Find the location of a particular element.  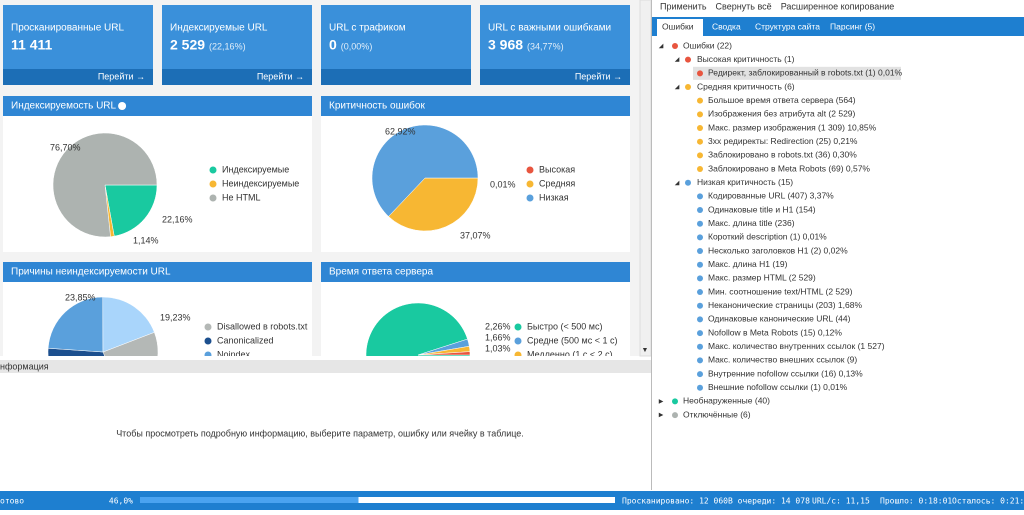

tree-label: Макс. длина title (236) is located at coordinates (751, 223).